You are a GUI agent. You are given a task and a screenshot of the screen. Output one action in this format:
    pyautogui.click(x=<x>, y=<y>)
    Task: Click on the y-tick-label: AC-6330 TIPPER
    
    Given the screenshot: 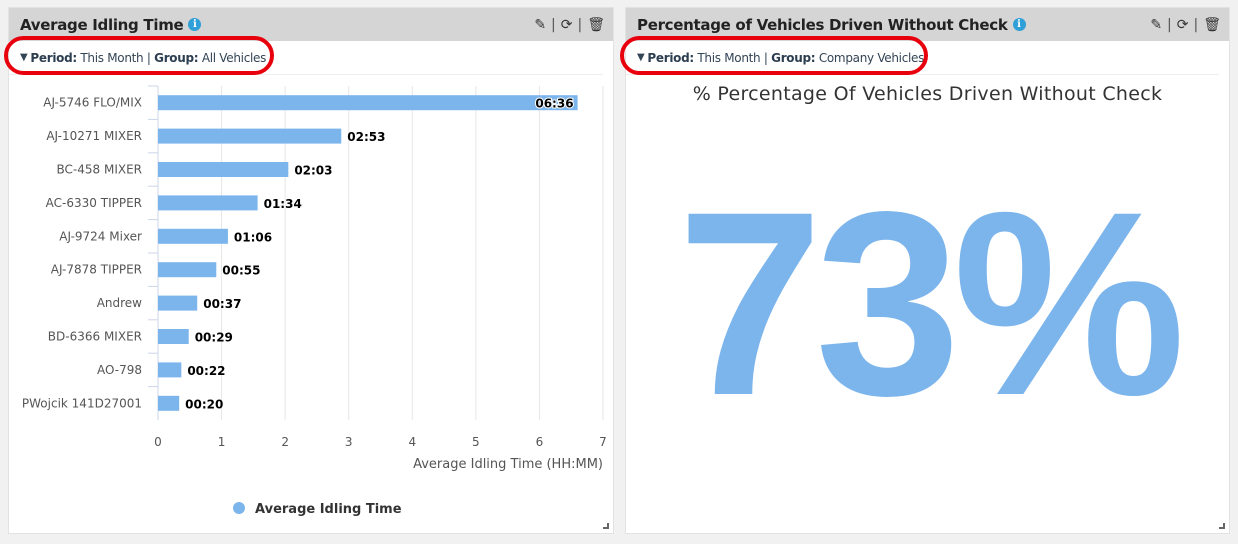 What is the action you would take?
    pyautogui.click(x=94, y=203)
    